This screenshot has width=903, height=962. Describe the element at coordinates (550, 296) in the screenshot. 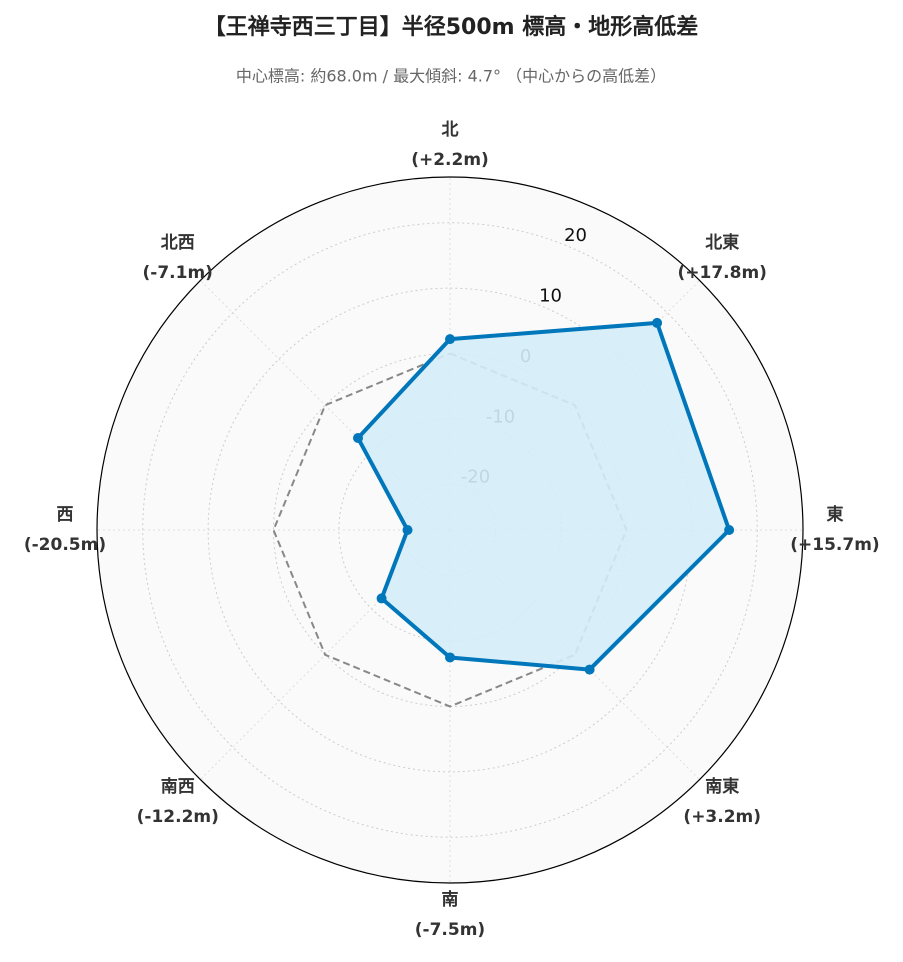

I see `r-tick-label: 10` at that location.